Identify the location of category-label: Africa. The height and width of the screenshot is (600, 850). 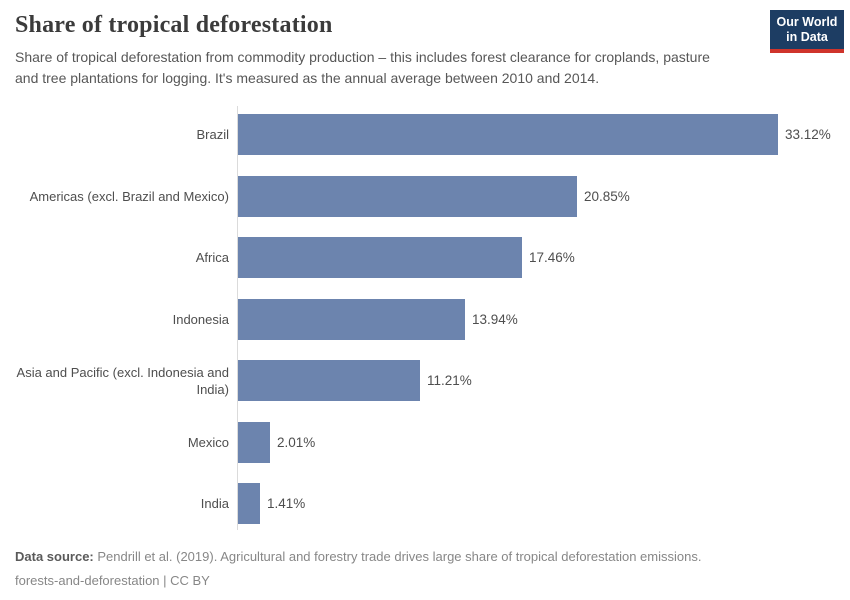
(212, 257).